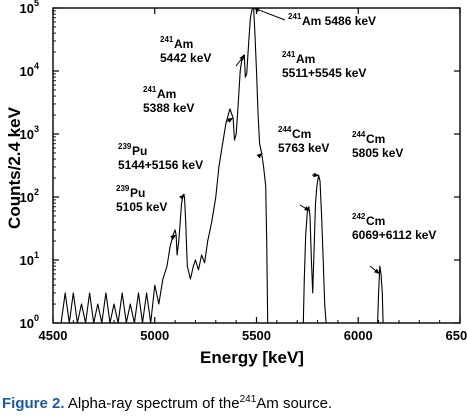  What do you see at coordinates (294, 403) in the screenshot?
I see `caption-text-after: Am source.` at bounding box center [294, 403].